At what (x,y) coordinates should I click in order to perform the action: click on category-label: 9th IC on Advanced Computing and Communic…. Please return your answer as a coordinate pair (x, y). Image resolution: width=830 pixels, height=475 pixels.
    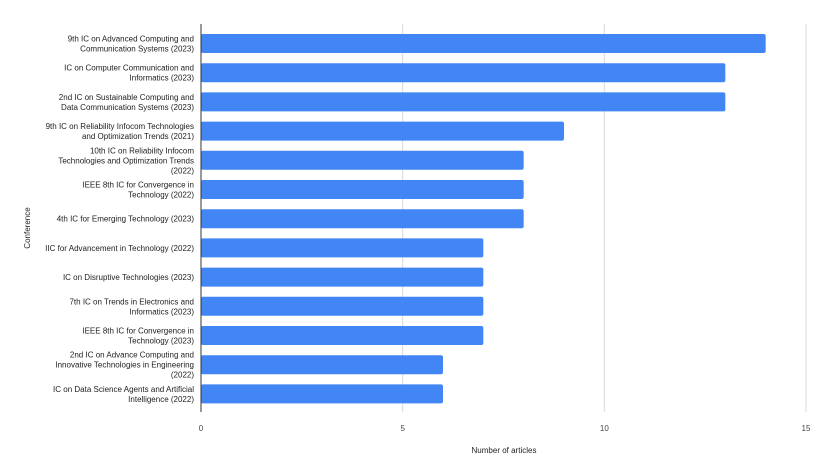
    Looking at the image, I should click on (131, 44).